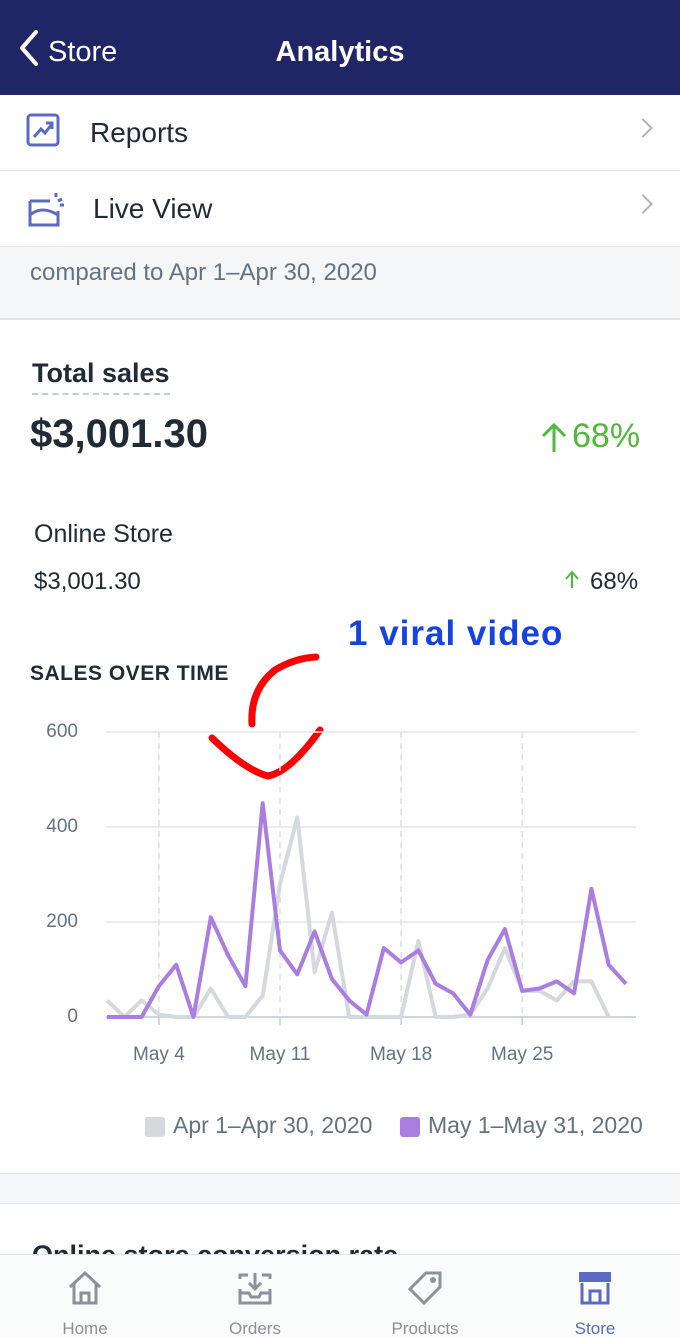  What do you see at coordinates (340, 133) in the screenshot?
I see `menu-row: Reports` at bounding box center [340, 133].